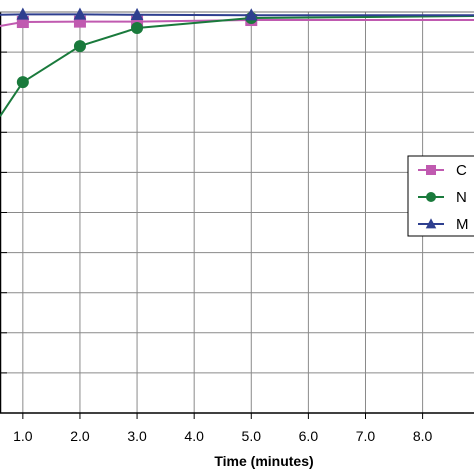  Describe the element at coordinates (366, 436) in the screenshot. I see `x-tick-label: 7.0` at that location.